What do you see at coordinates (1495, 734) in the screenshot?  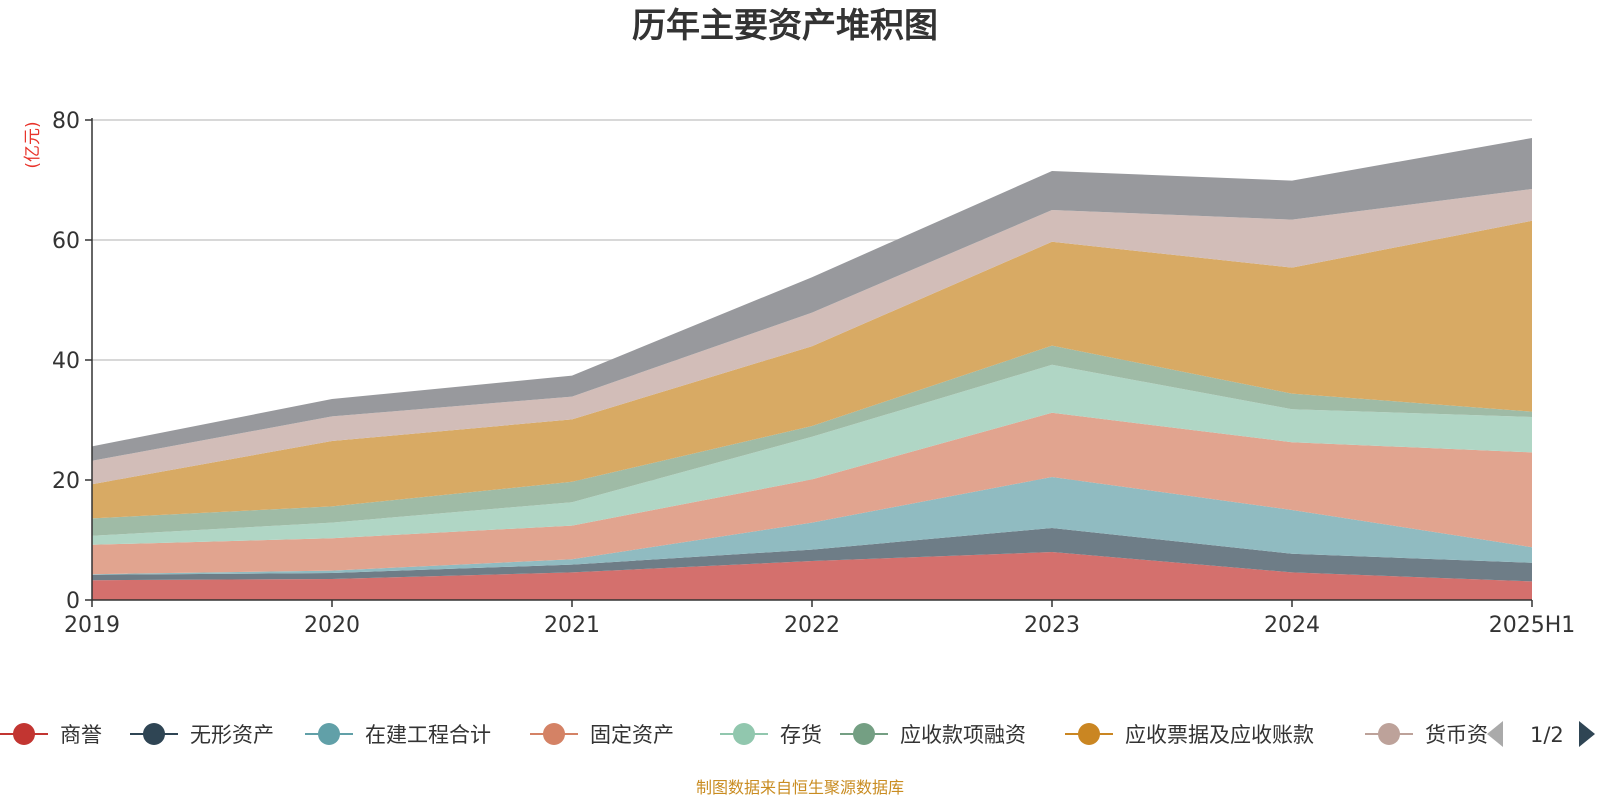 I see `legend-prev-page-icon` at bounding box center [1495, 734].